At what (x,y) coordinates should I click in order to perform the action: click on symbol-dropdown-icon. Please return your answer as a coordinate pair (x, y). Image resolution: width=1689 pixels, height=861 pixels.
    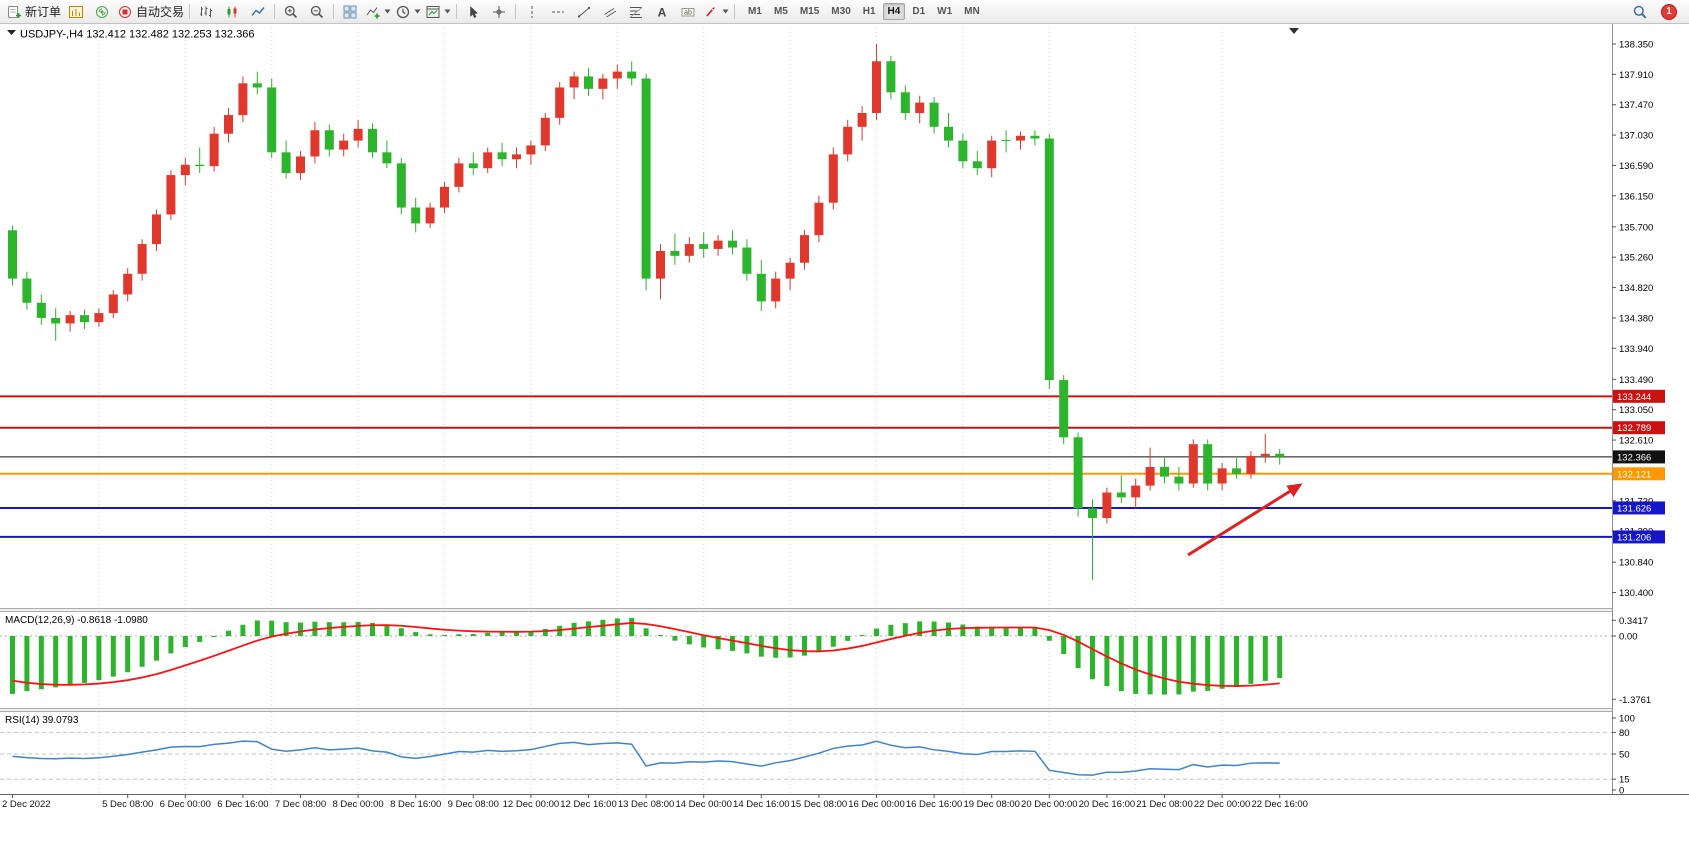
    Looking at the image, I should click on (11, 32).